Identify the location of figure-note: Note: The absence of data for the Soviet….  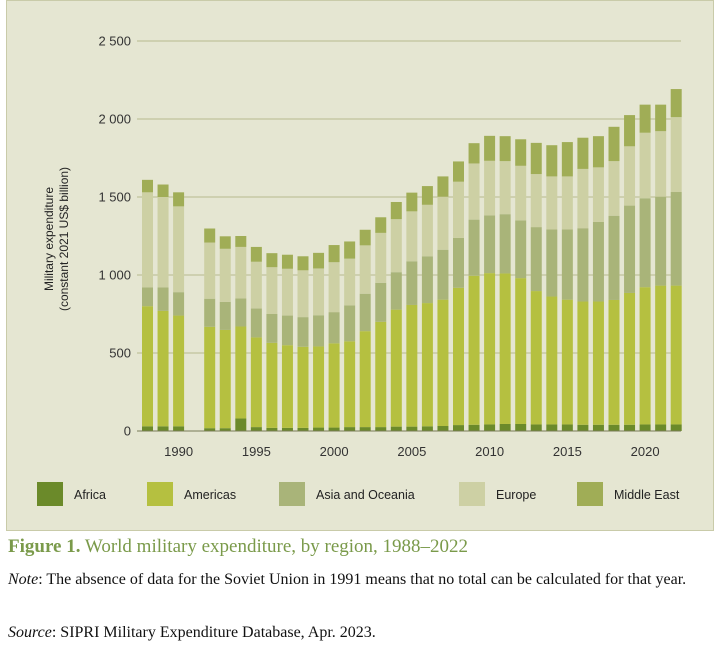
(361, 579).